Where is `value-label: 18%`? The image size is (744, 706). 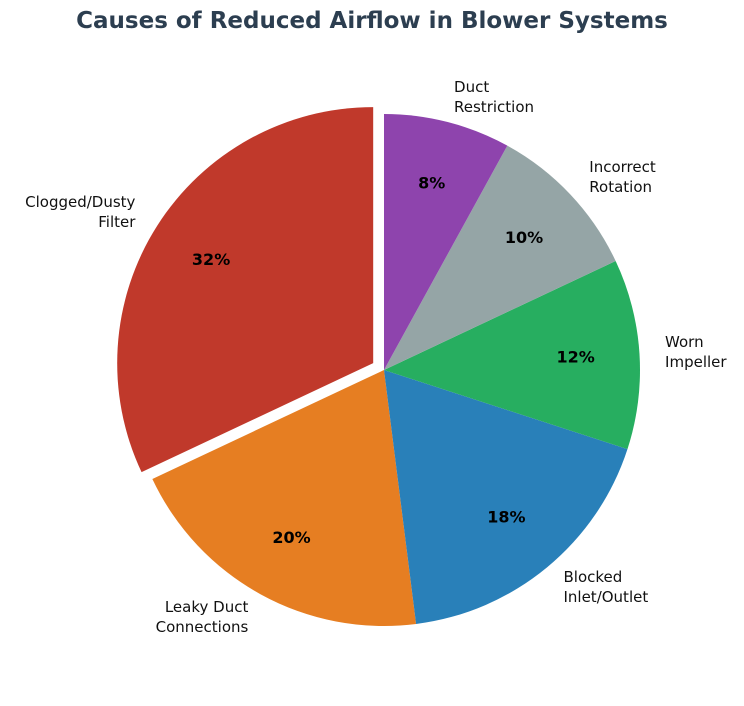 value-label: 18% is located at coordinates (506, 516).